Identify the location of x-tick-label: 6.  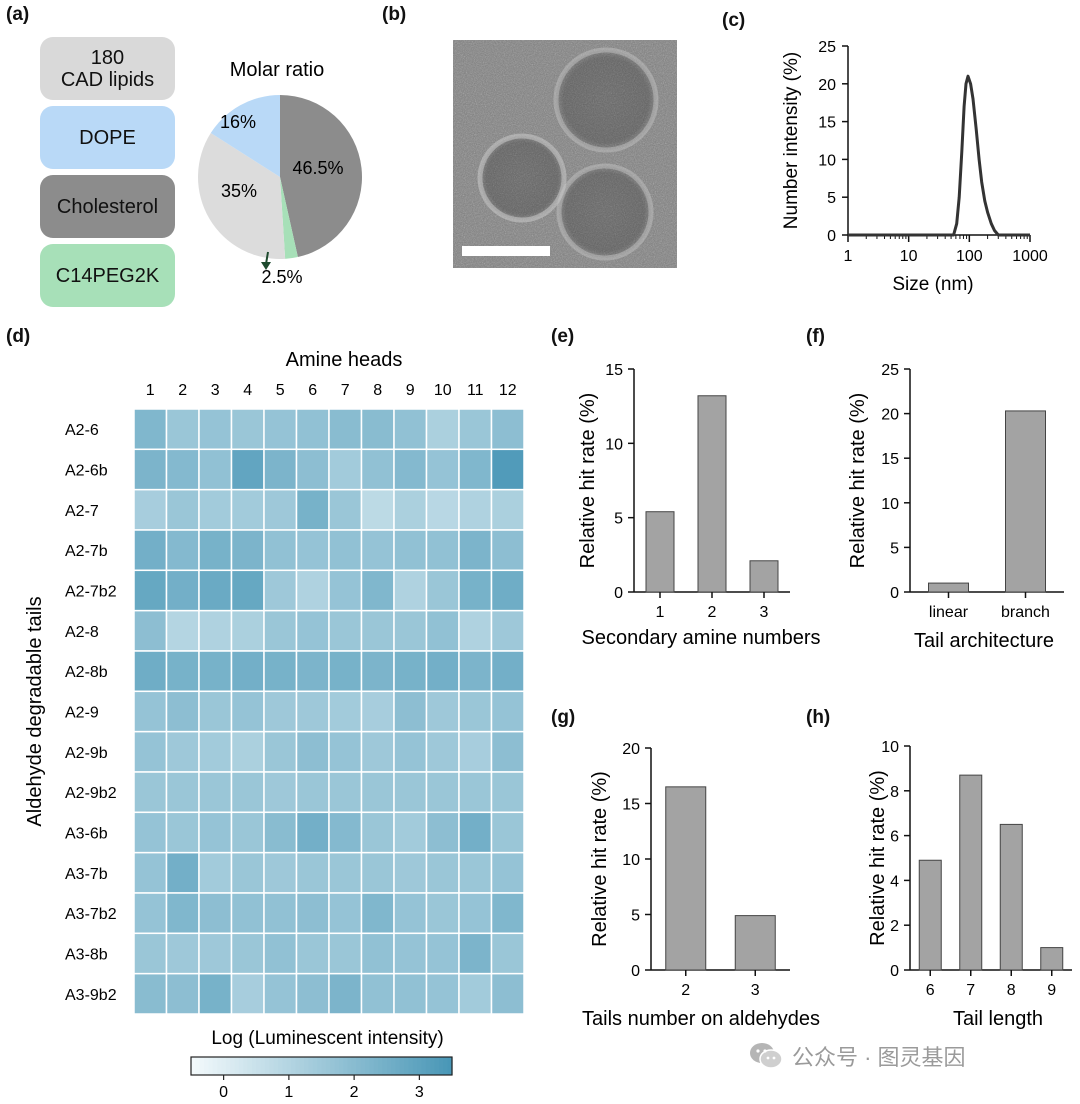
(930, 990).